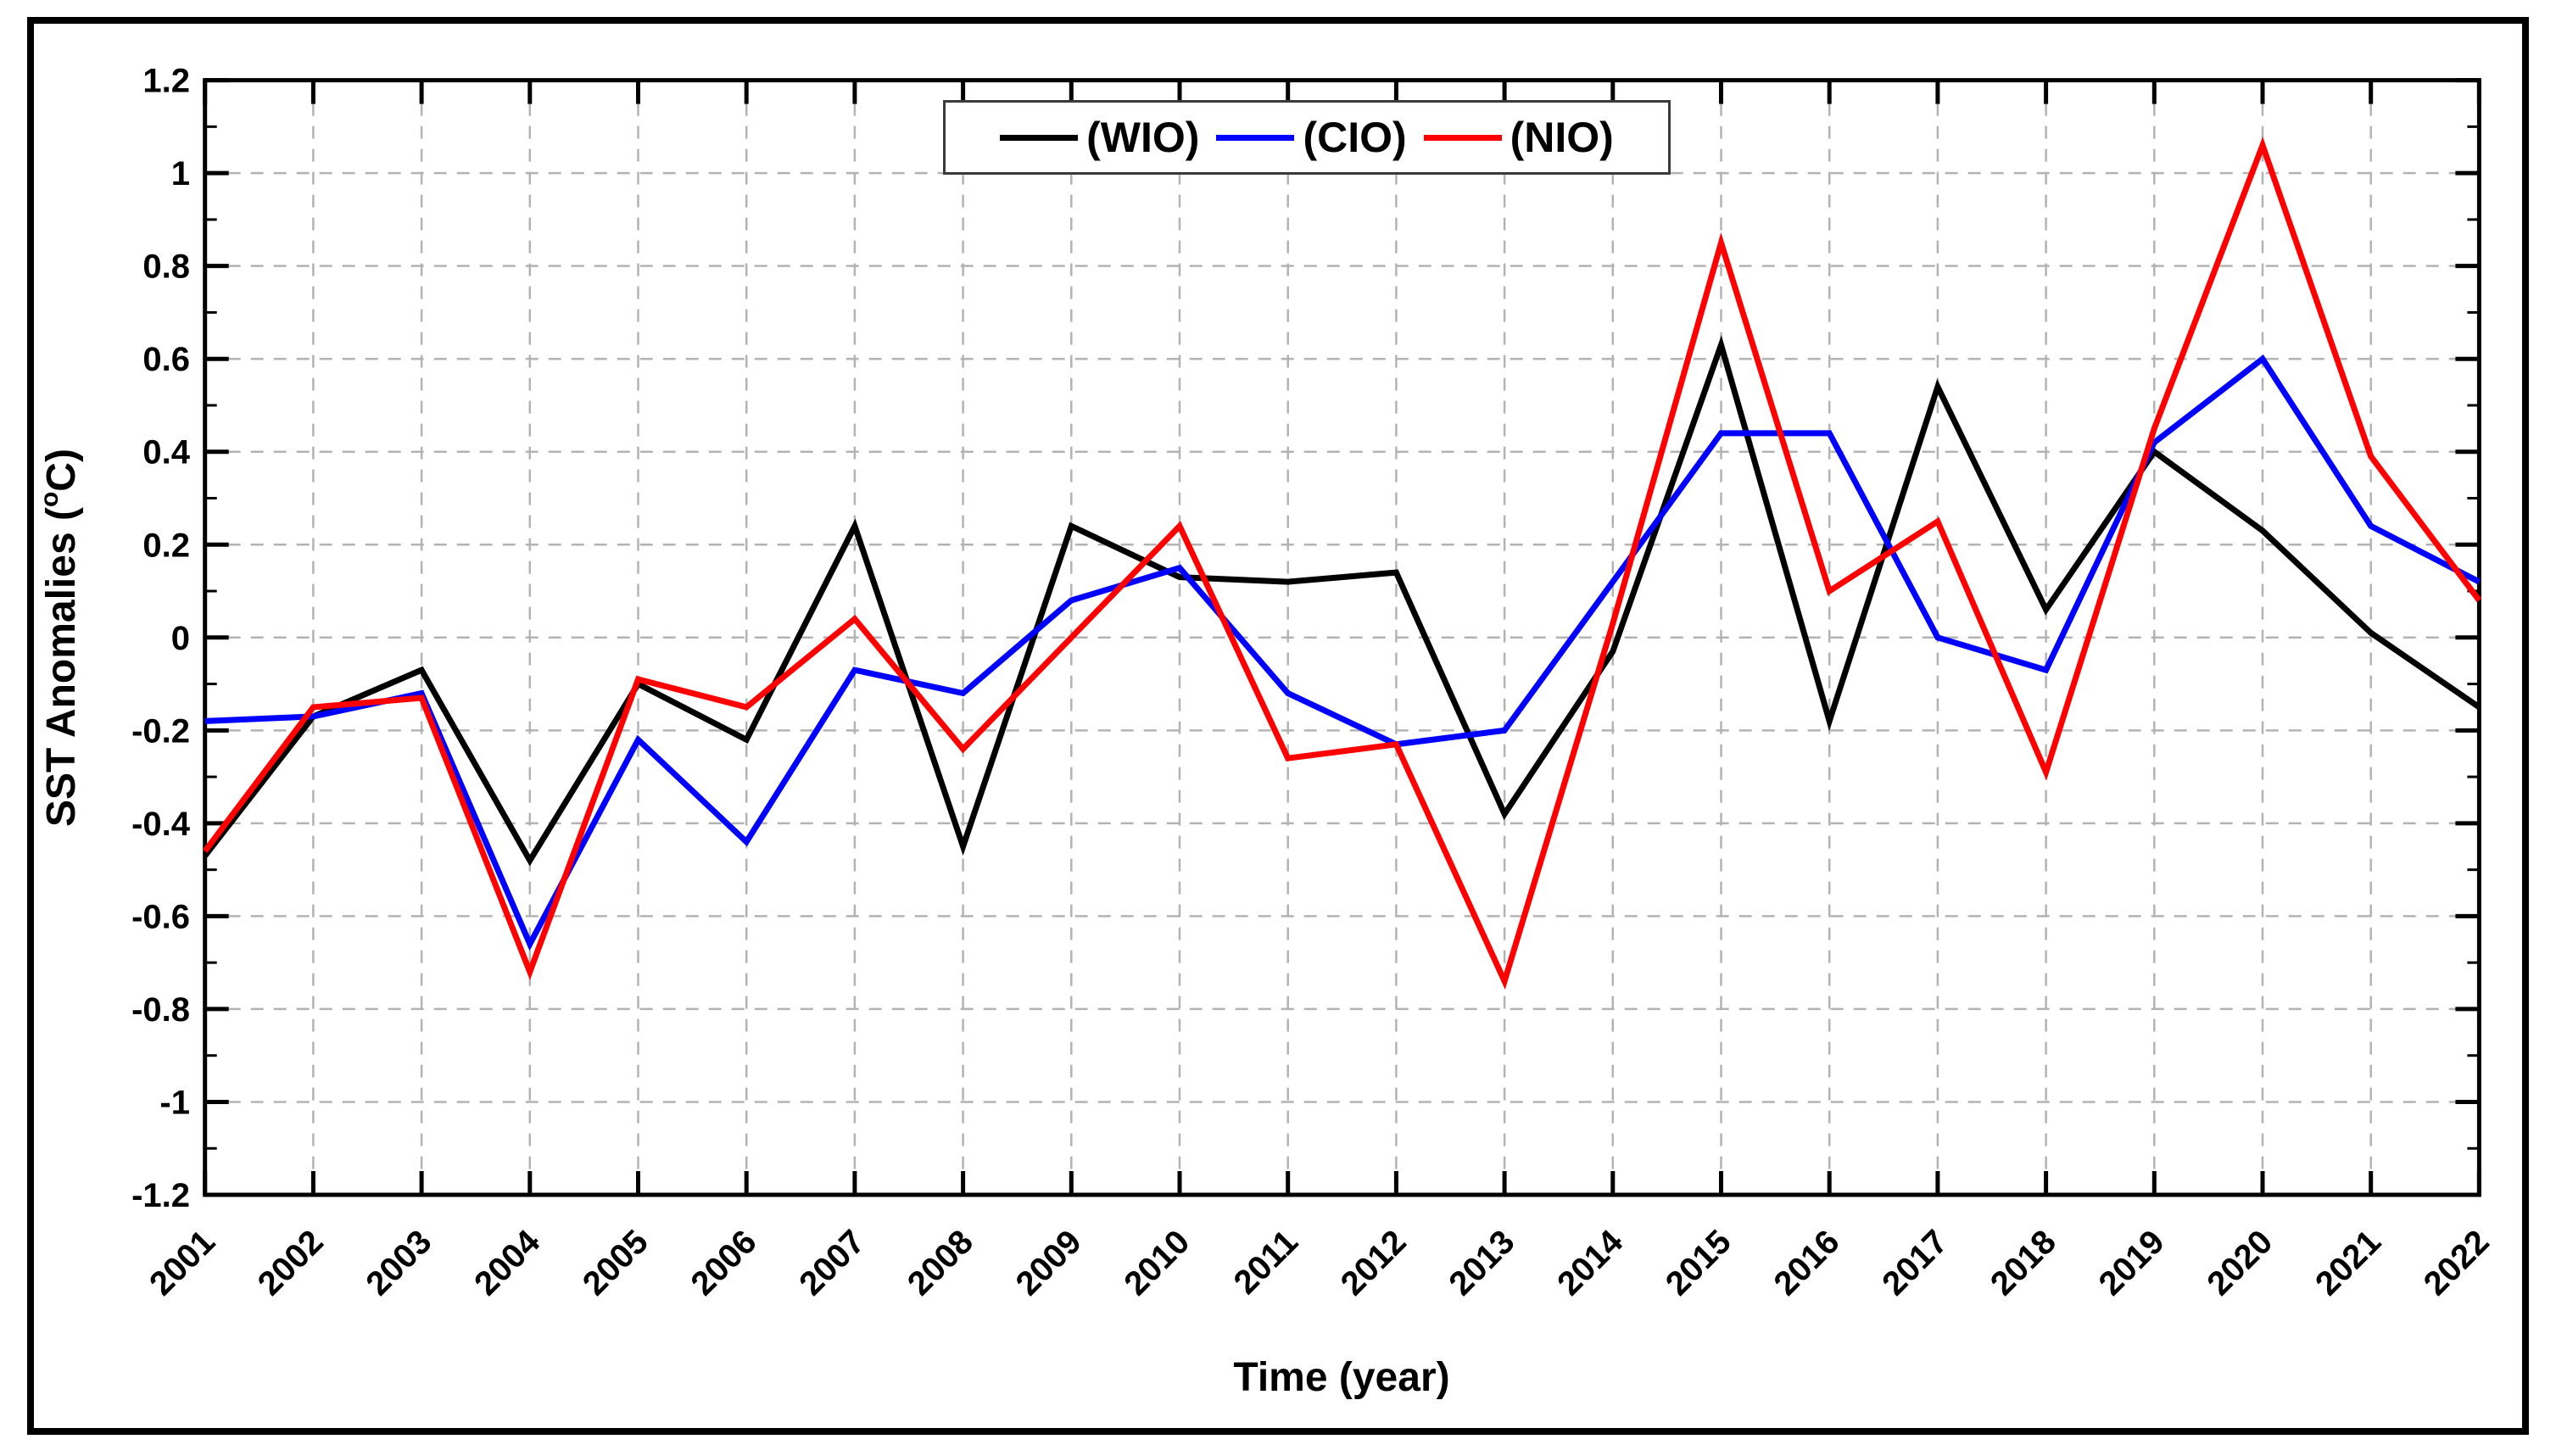 Image resolution: width=2556 pixels, height=1456 pixels. I want to click on y-tick-label: 1, so click(180, 173).